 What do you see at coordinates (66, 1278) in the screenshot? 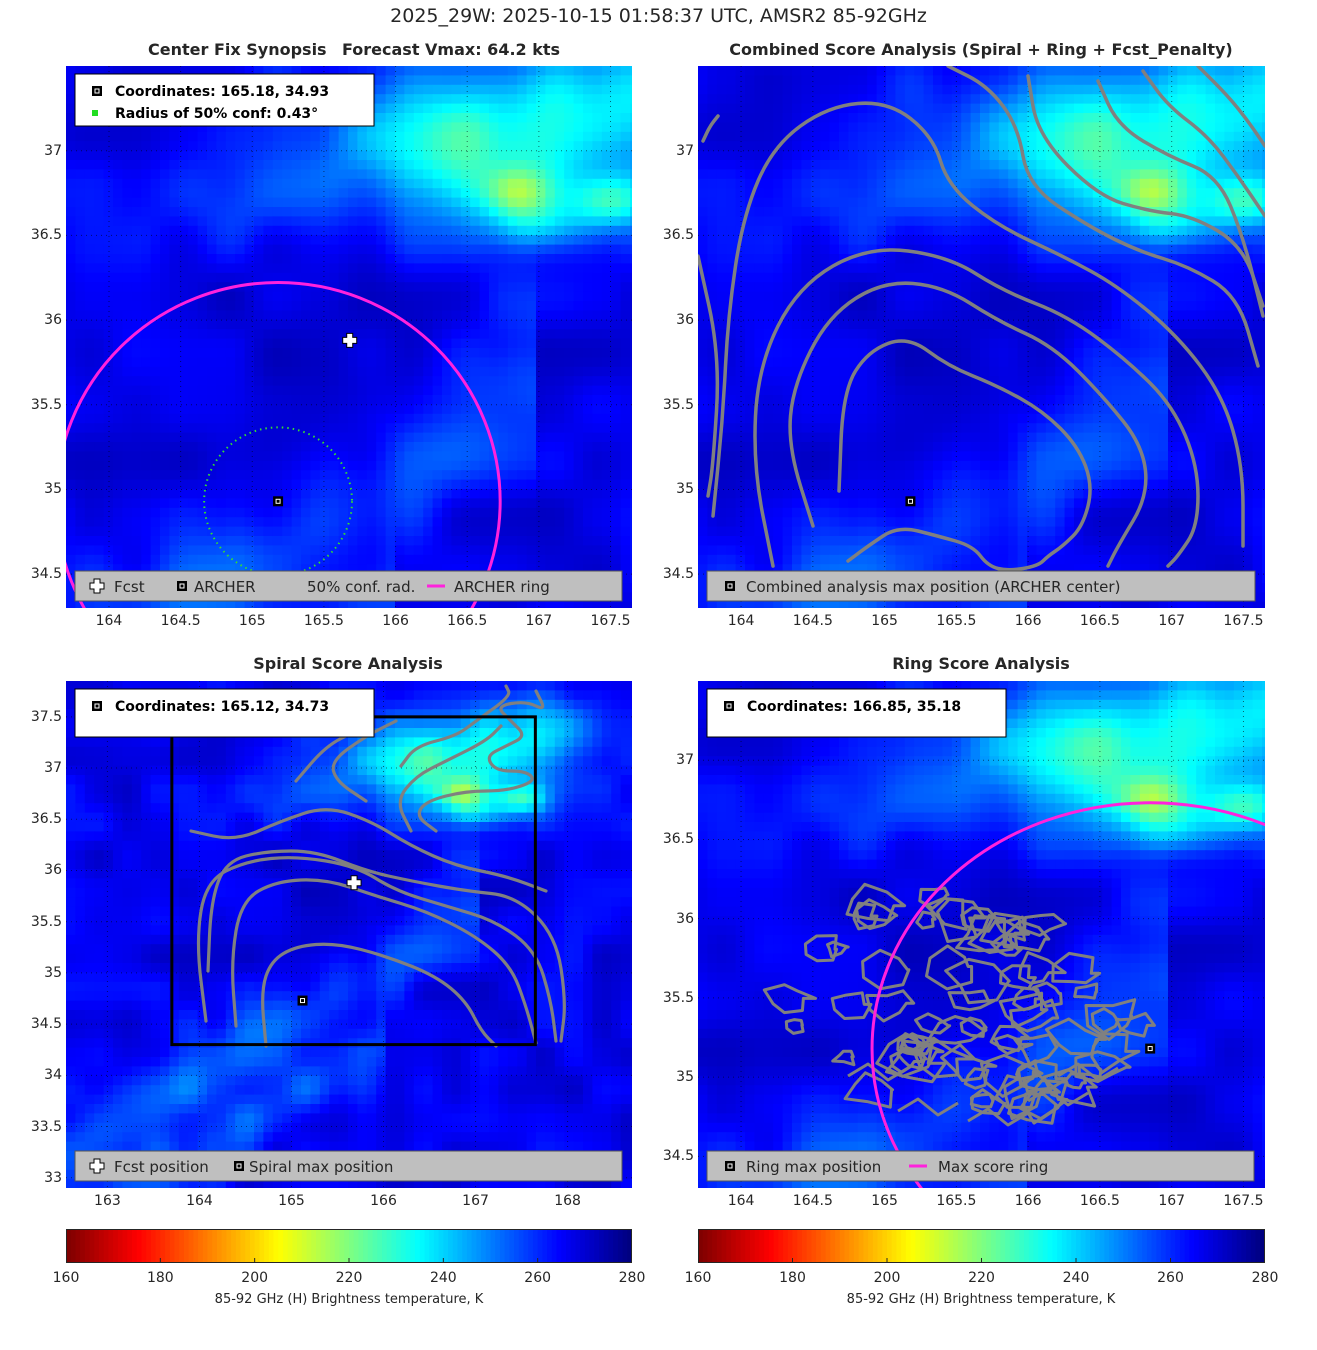
I see `colorbar-tick-label: 160` at bounding box center [66, 1278].